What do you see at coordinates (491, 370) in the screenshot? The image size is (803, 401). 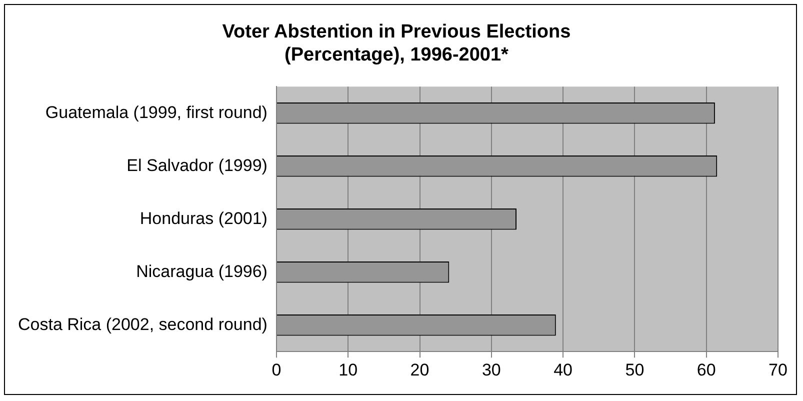 I see `x-tick-label: 30` at bounding box center [491, 370].